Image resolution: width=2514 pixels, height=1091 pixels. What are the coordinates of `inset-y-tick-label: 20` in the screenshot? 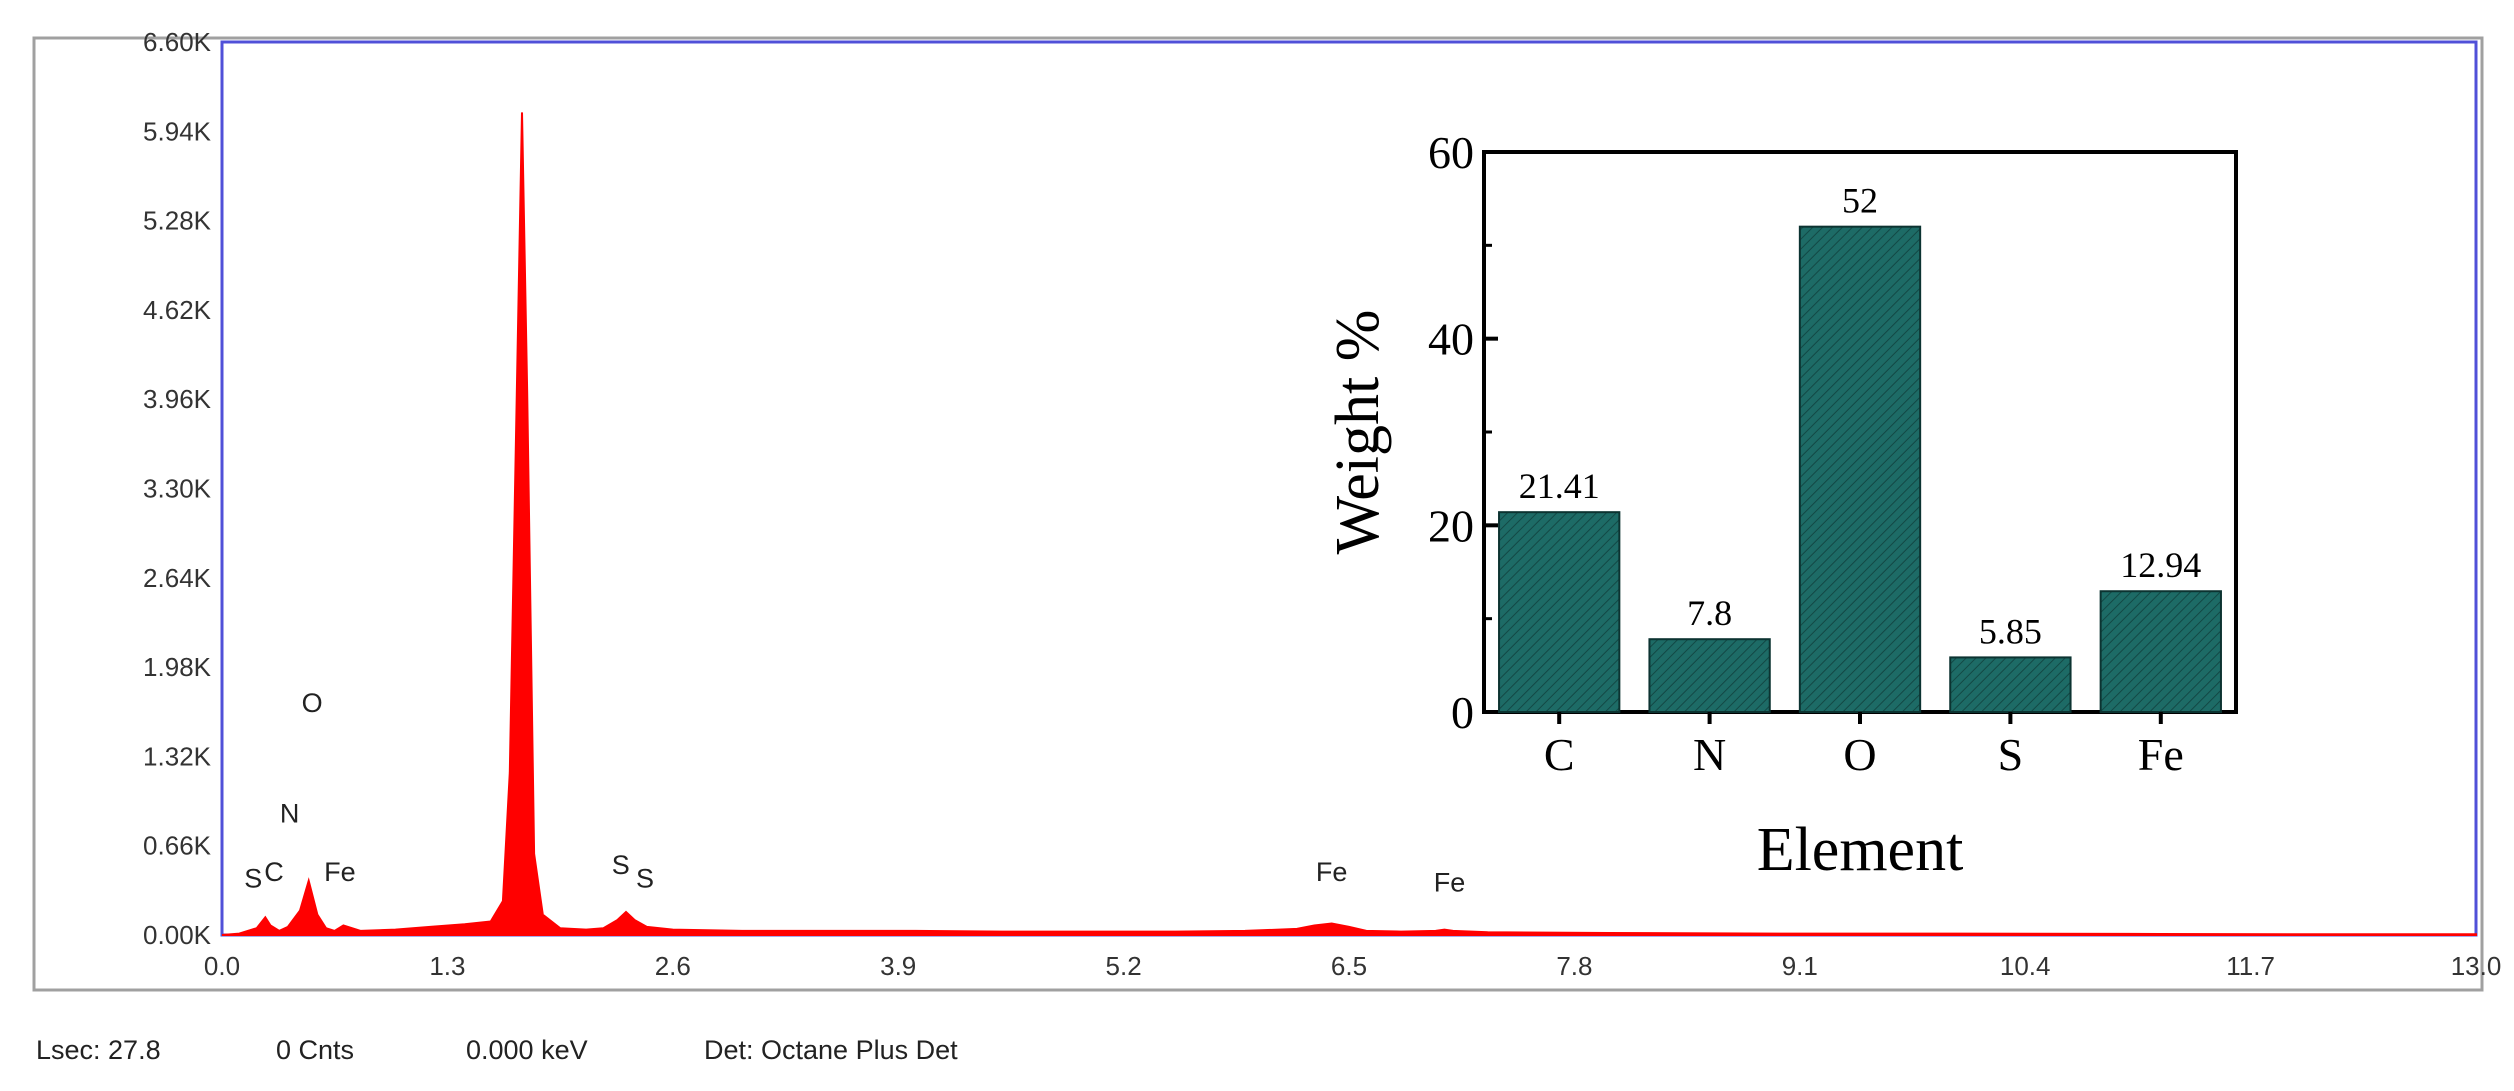 It's located at (1451, 525).